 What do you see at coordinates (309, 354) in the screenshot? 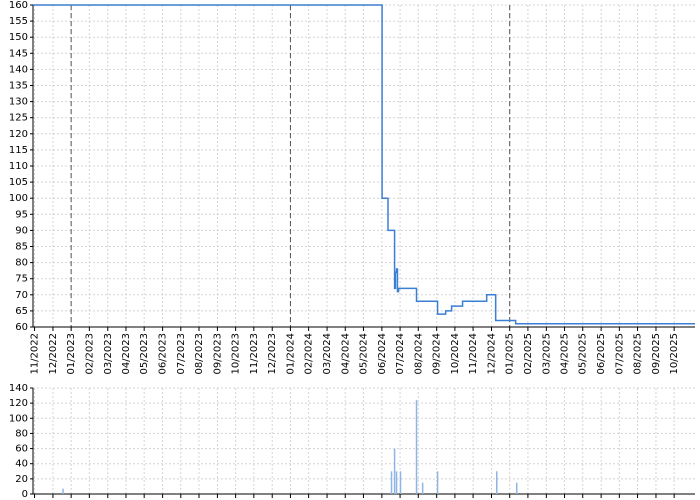
I see `x-tick-label: 02/2024` at bounding box center [309, 354].